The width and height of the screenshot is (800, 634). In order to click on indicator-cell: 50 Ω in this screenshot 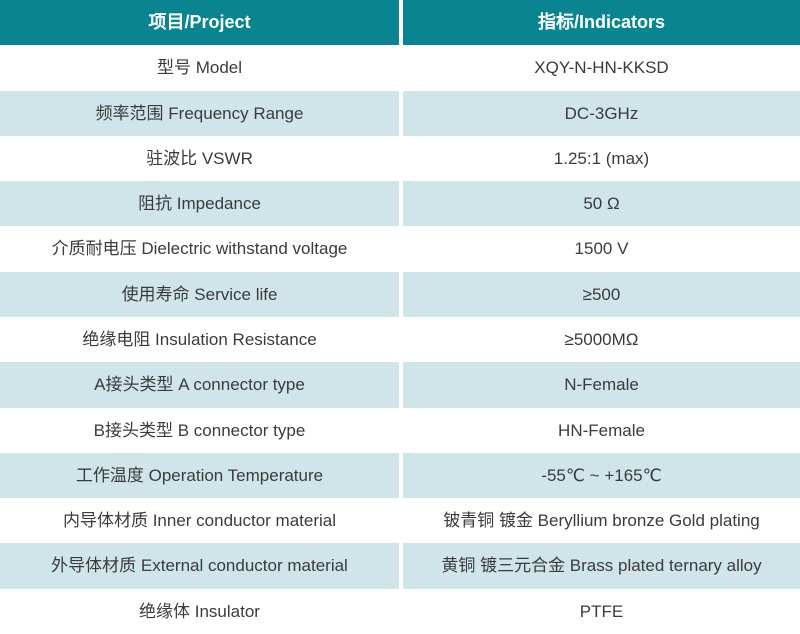, I will do `click(601, 204)`.